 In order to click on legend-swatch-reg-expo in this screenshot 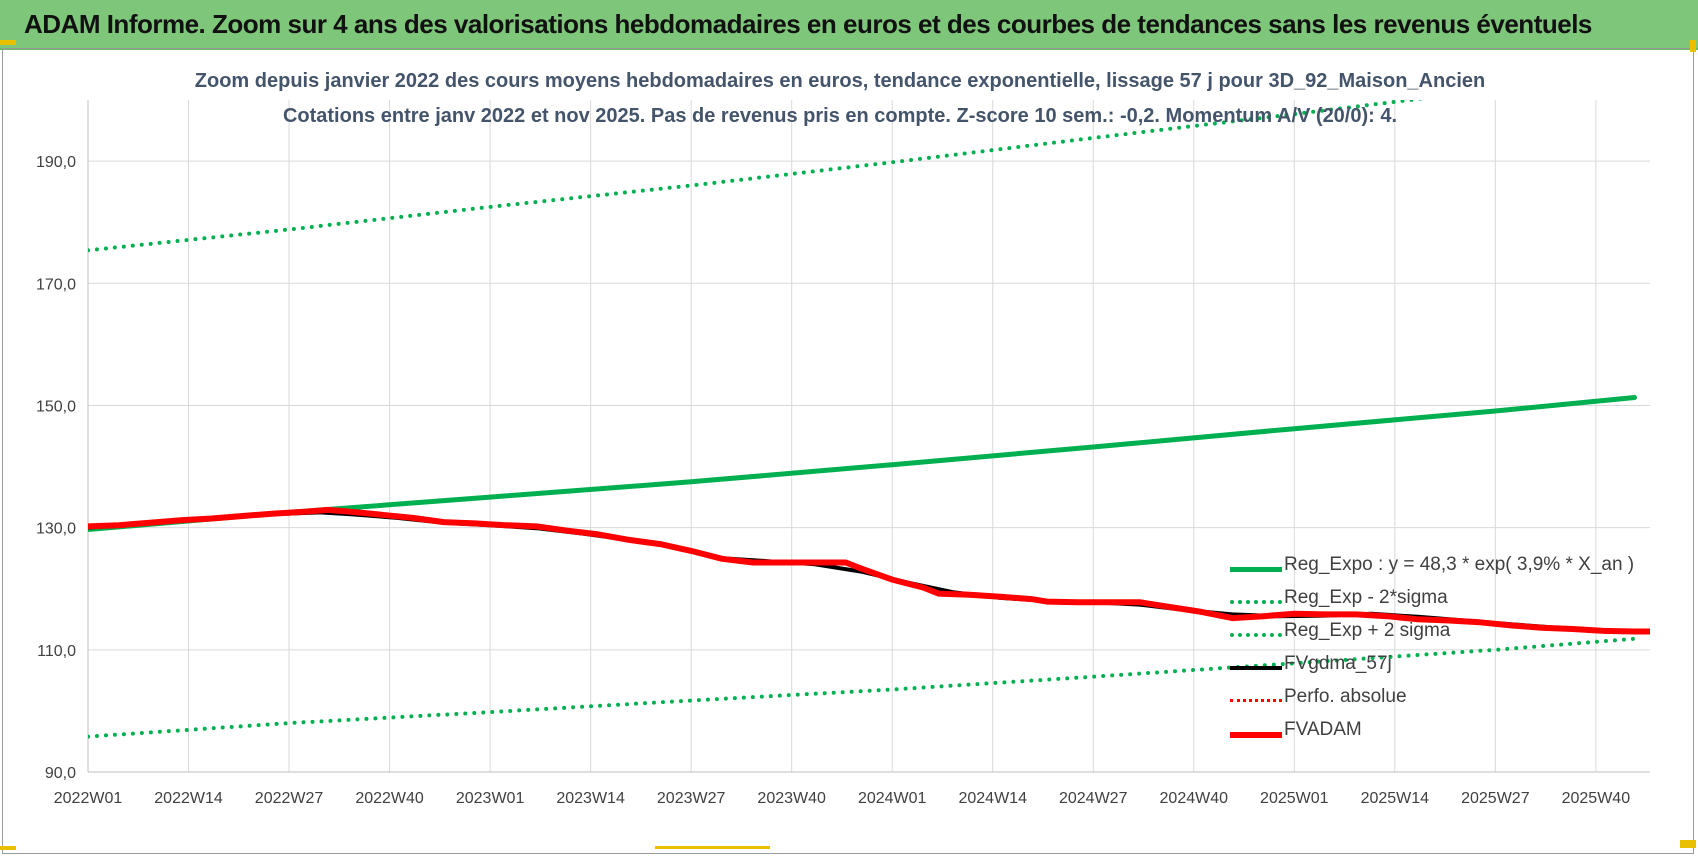, I will do `click(1256, 569)`.